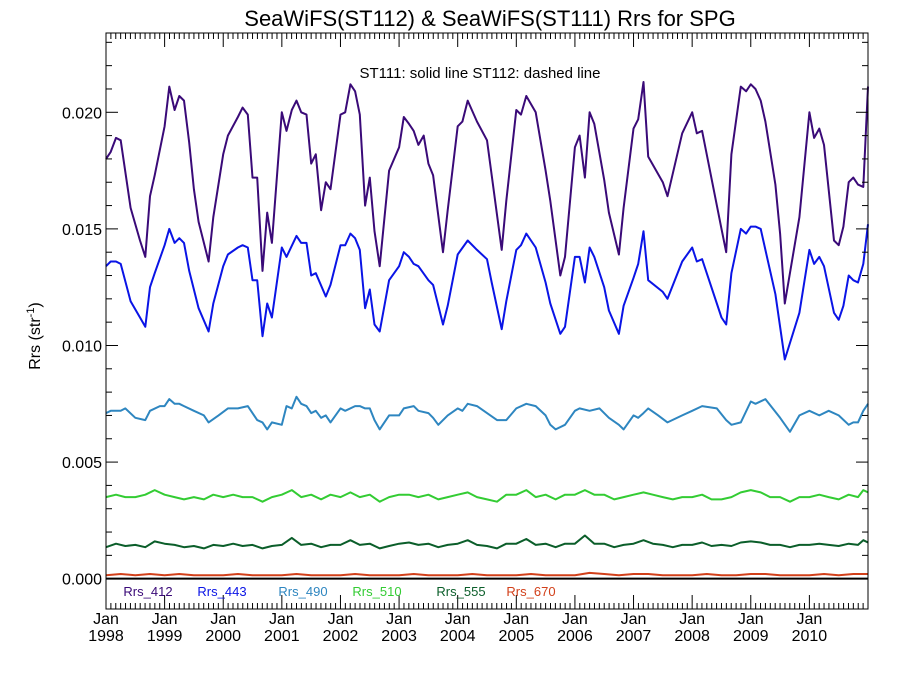 The height and width of the screenshot is (675, 900). Describe the element at coordinates (82, 346) in the screenshot. I see `y-tick-label: 0.010` at that location.